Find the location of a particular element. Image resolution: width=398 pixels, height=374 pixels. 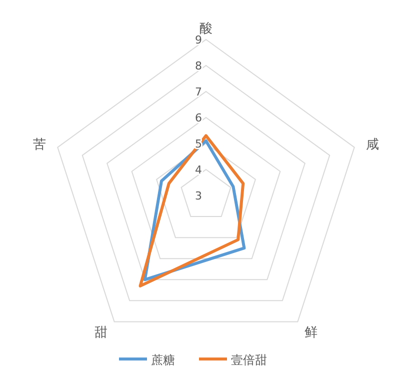

y-tick-label: 8 is located at coordinates (198, 66).